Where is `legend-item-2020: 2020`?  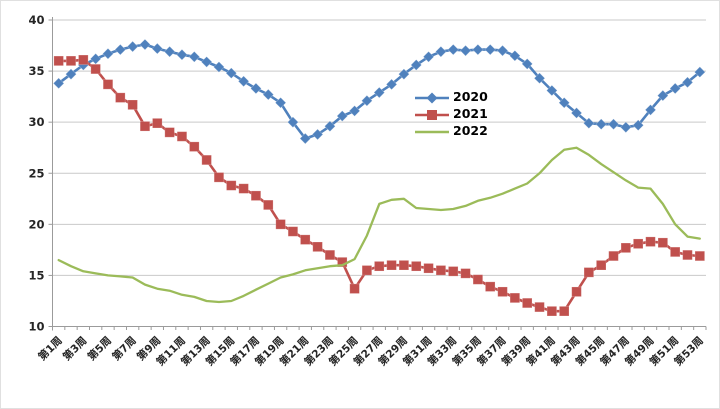 legend-item-2020: 2020 is located at coordinates (451, 97).